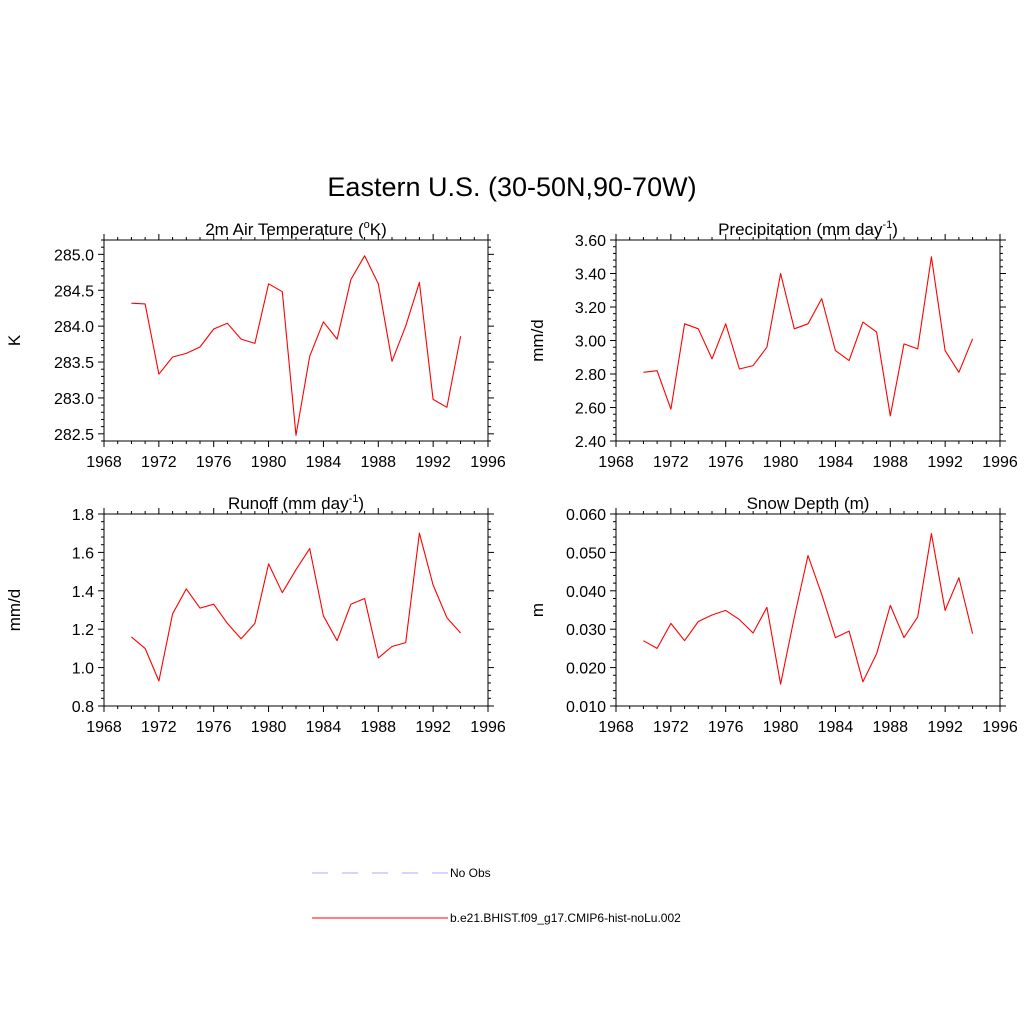  Describe the element at coordinates (586, 515) in the screenshot. I see `y-tick-label: 0.060` at that location.